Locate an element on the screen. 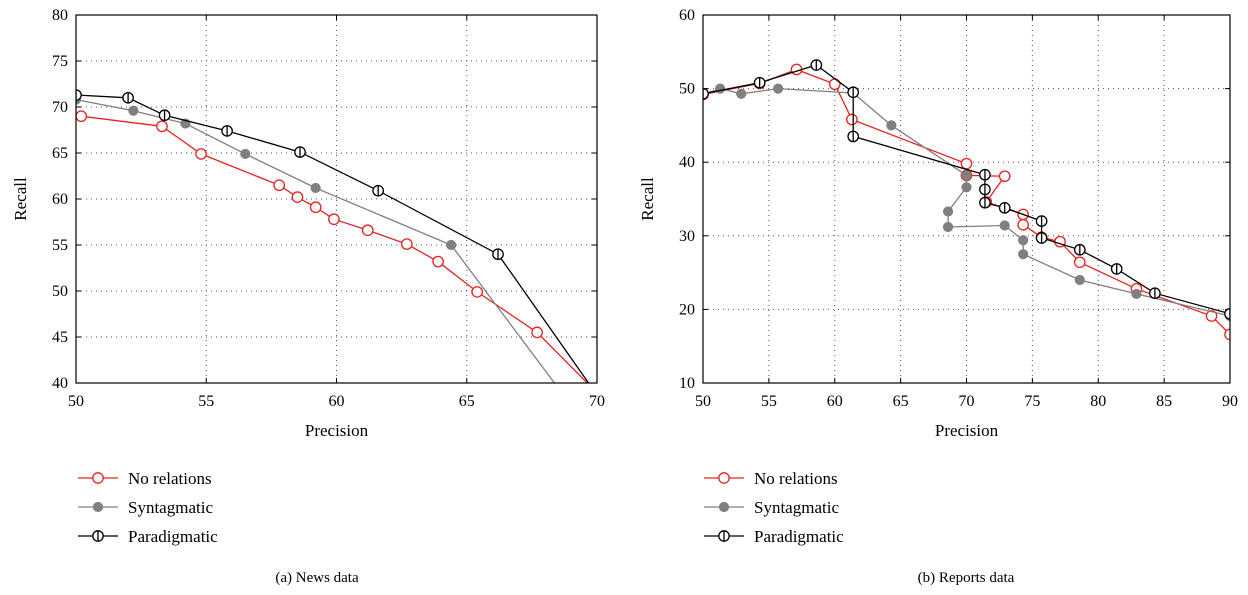 Image resolution: width=1248 pixels, height=595 pixels. y-tick-label: 60 is located at coordinates (60, 199).